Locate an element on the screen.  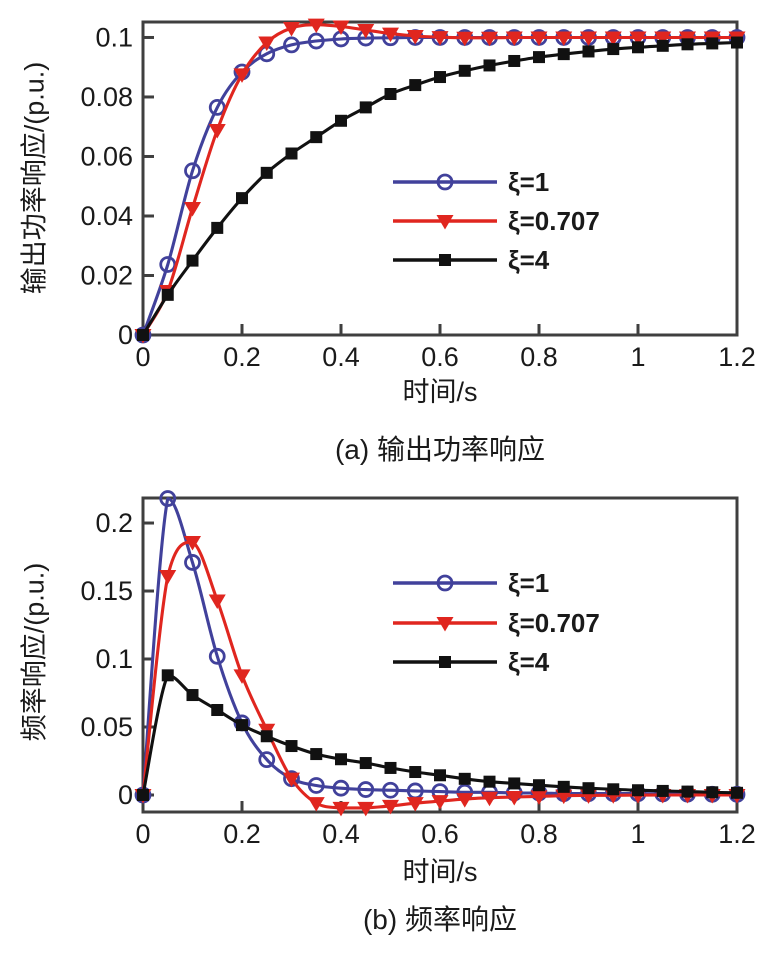
y-tick-label: 0.15 is located at coordinates (106, 591).